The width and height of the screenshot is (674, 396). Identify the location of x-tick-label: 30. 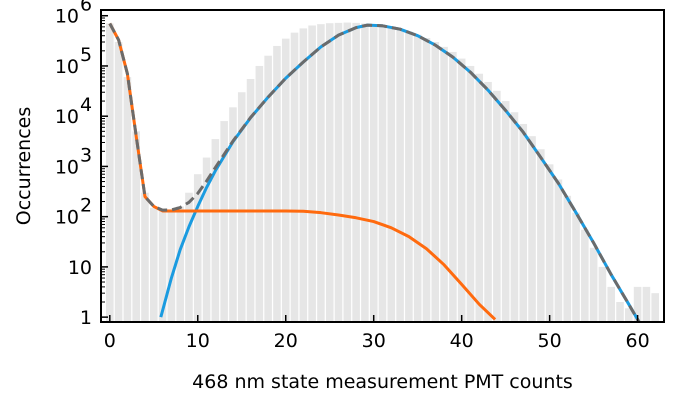
(374, 341).